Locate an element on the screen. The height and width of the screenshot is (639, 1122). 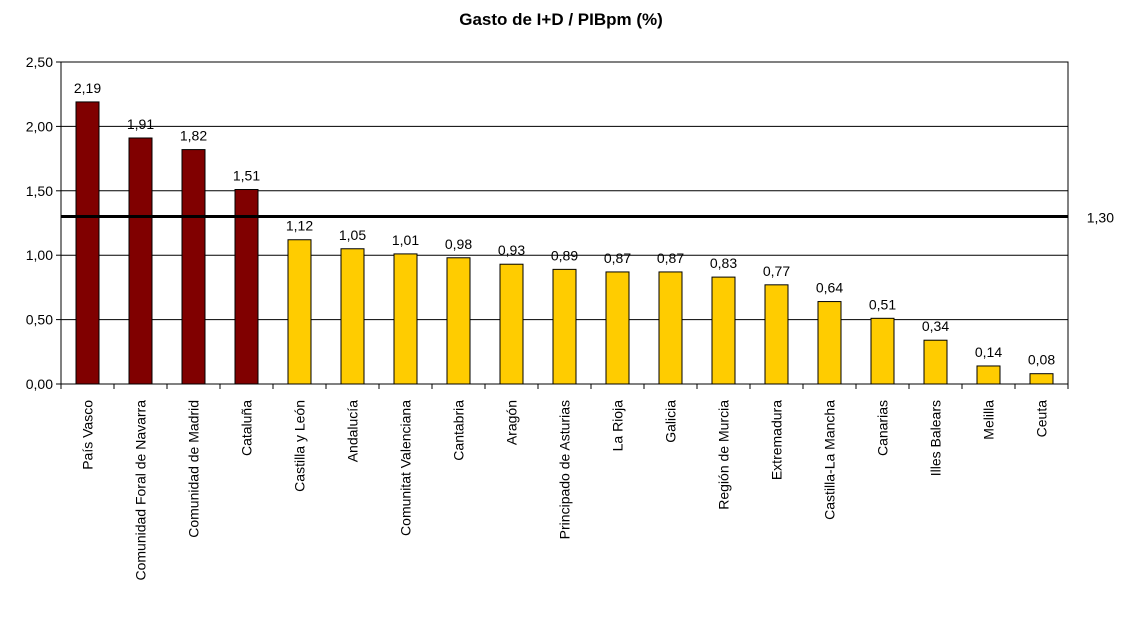
x-category-label: Canarias is located at coordinates (883, 428).